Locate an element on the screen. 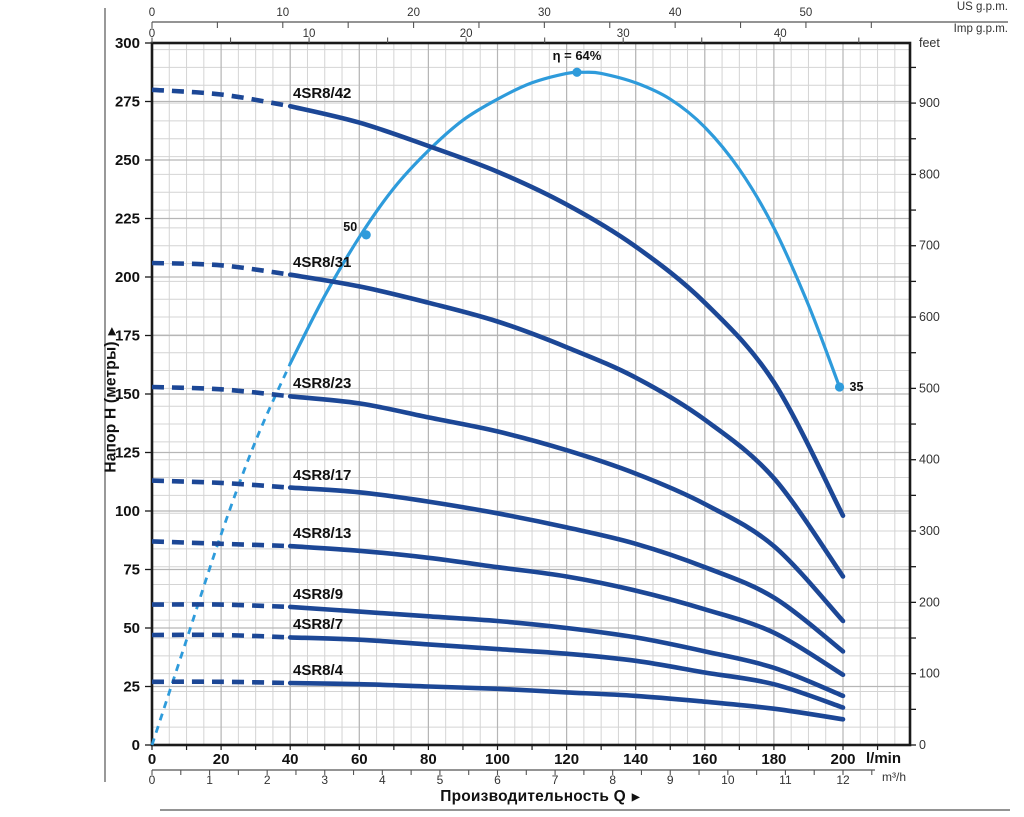 Image resolution: width=1024 pixels, height=817 pixels. tick-label: 180 is located at coordinates (773, 759).